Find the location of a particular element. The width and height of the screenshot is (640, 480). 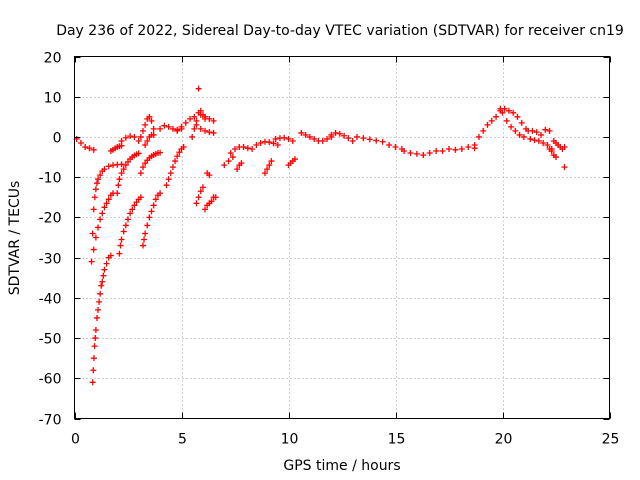

x-tick-label: 0 is located at coordinates (75, 440).